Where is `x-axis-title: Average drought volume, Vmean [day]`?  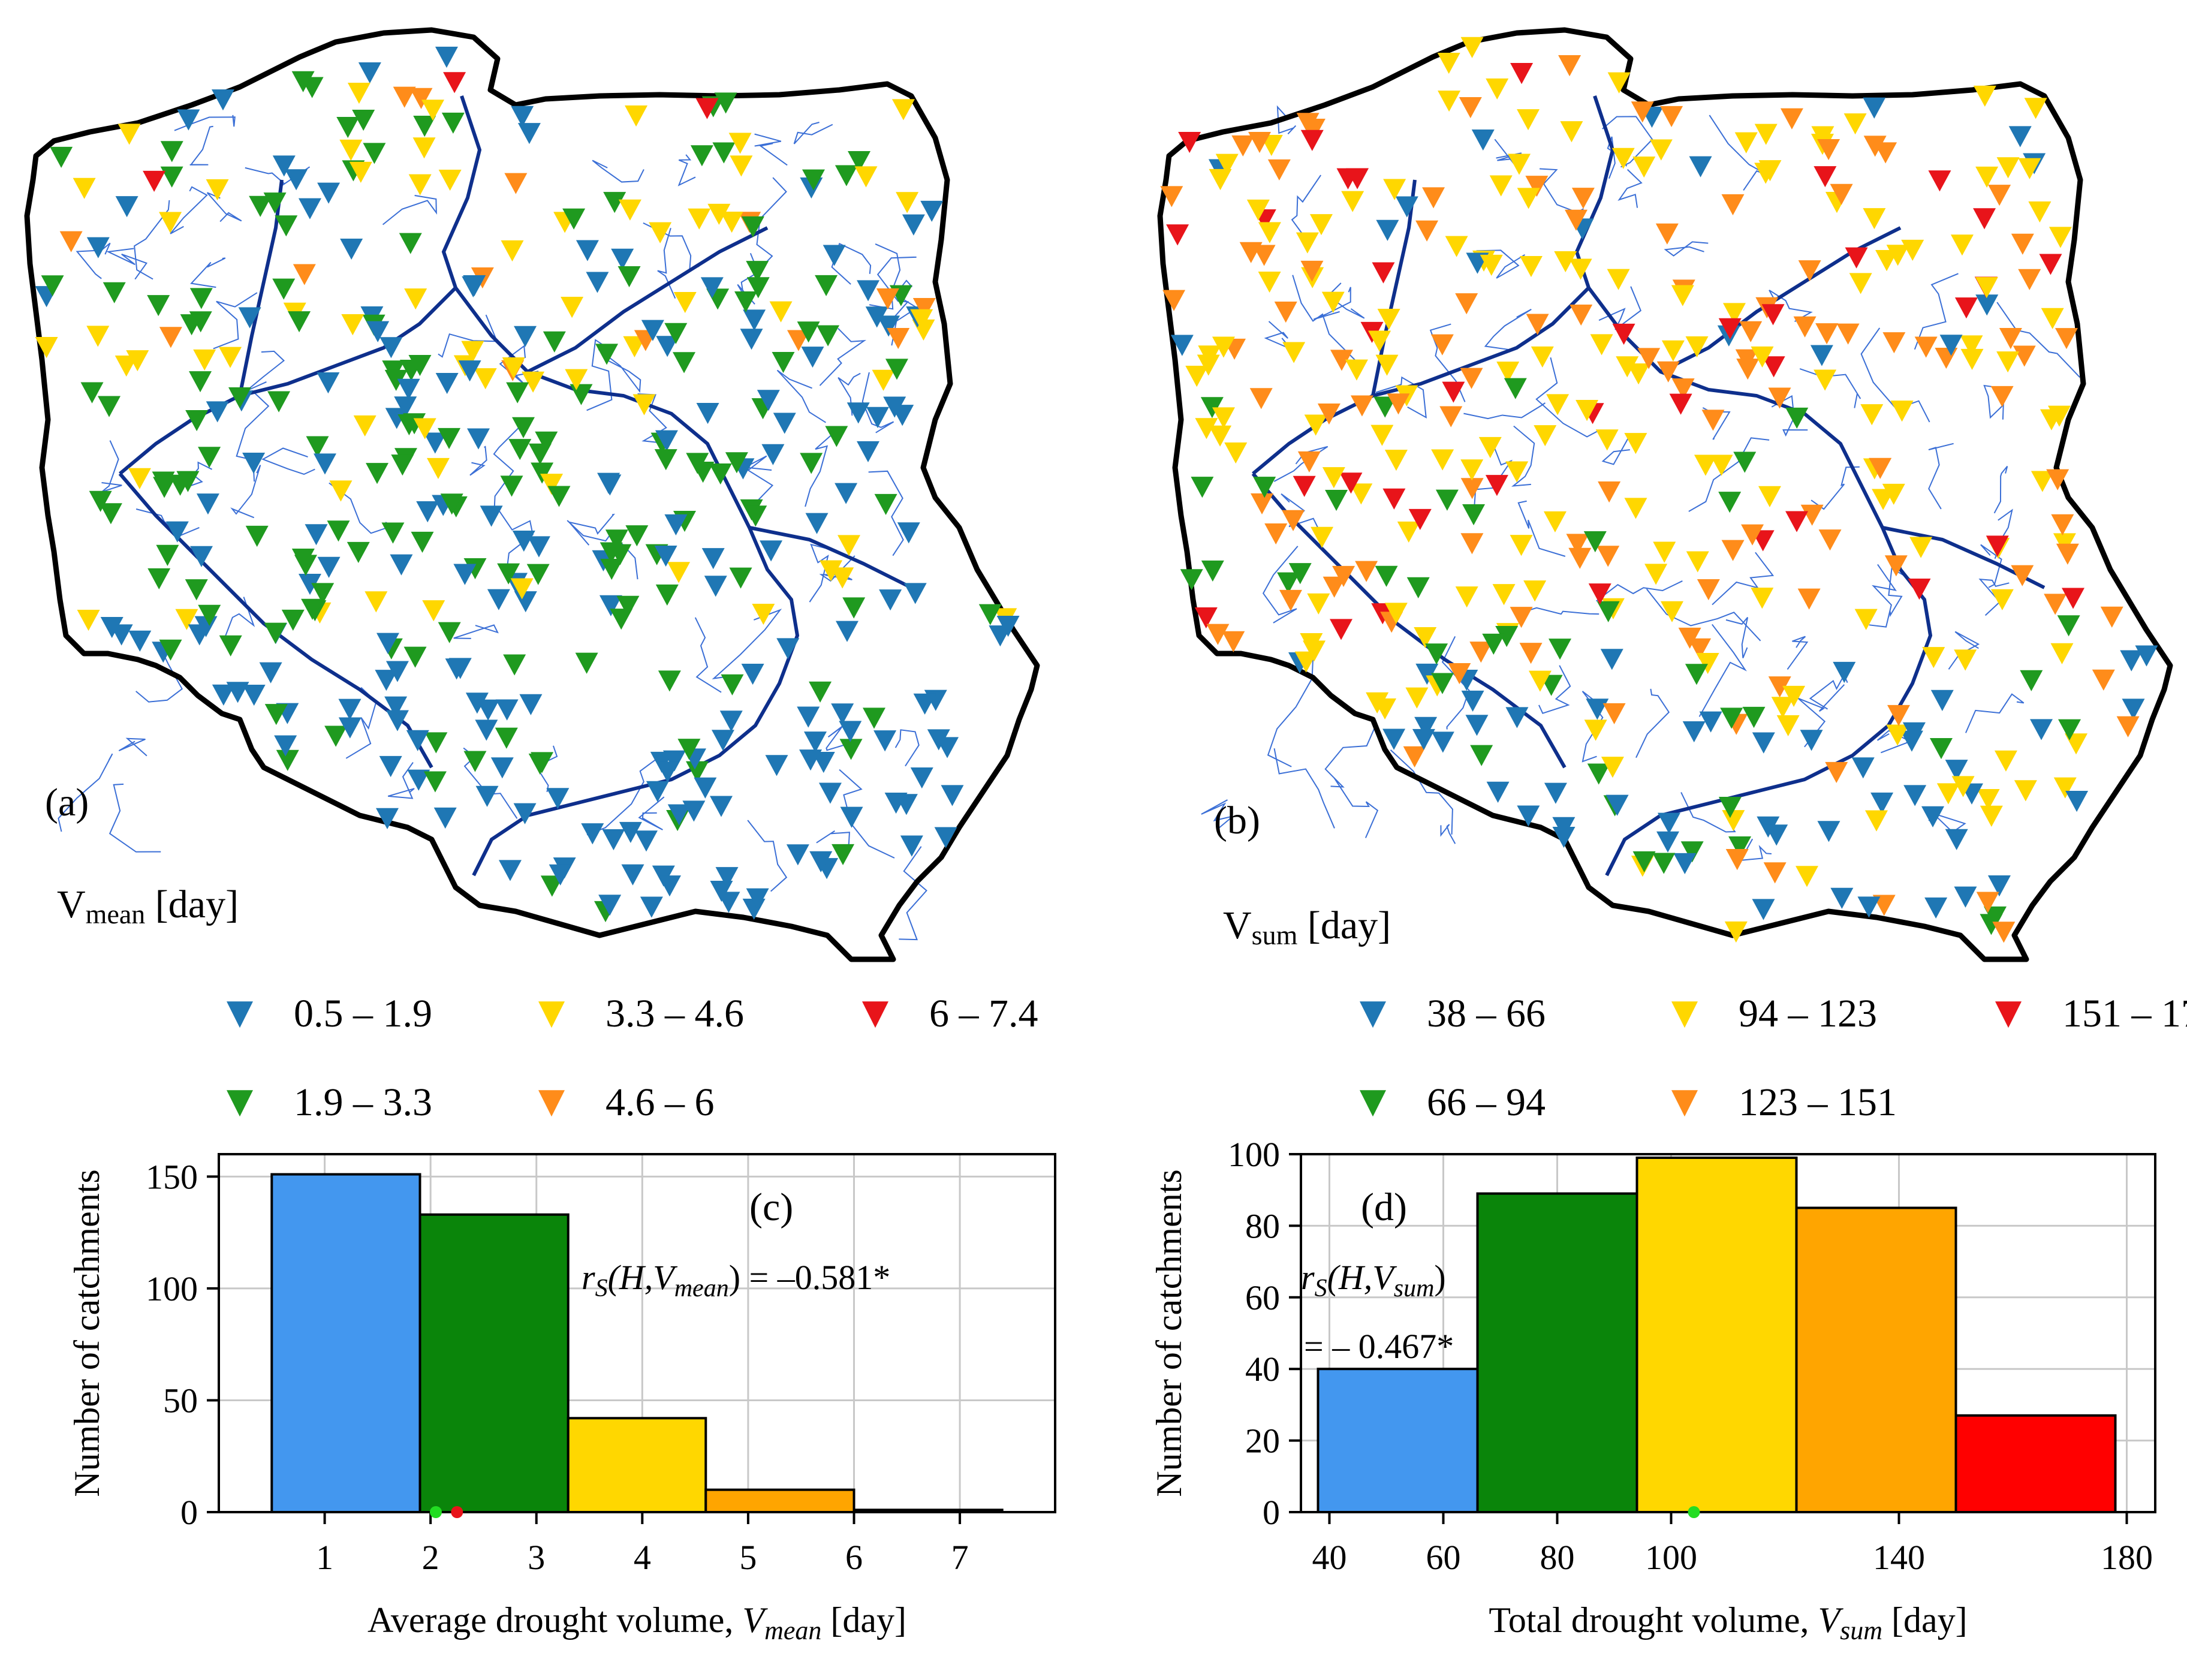
x-axis-title: Average drought volume, Vmean [day] is located at coordinates (637, 1622).